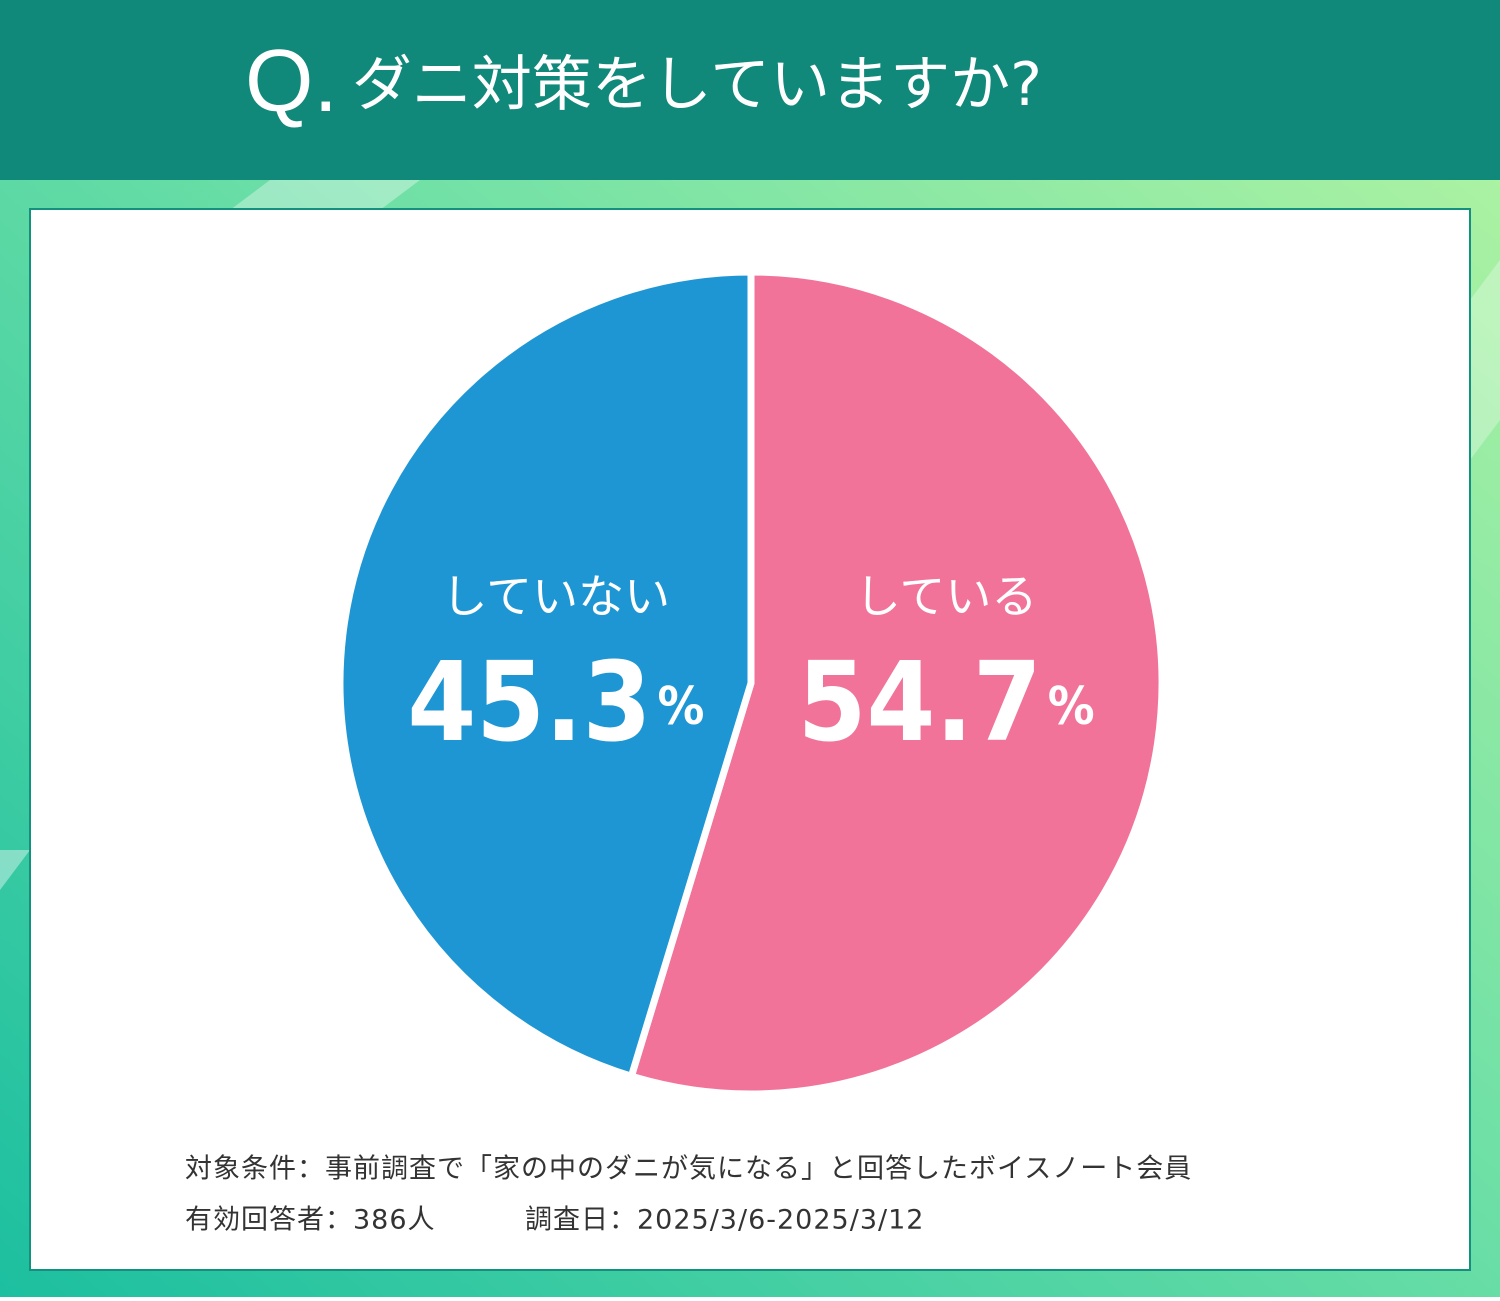 The height and width of the screenshot is (1301, 1500). Describe the element at coordinates (291, 80) in the screenshot. I see `title-prefix: Q.` at that location.